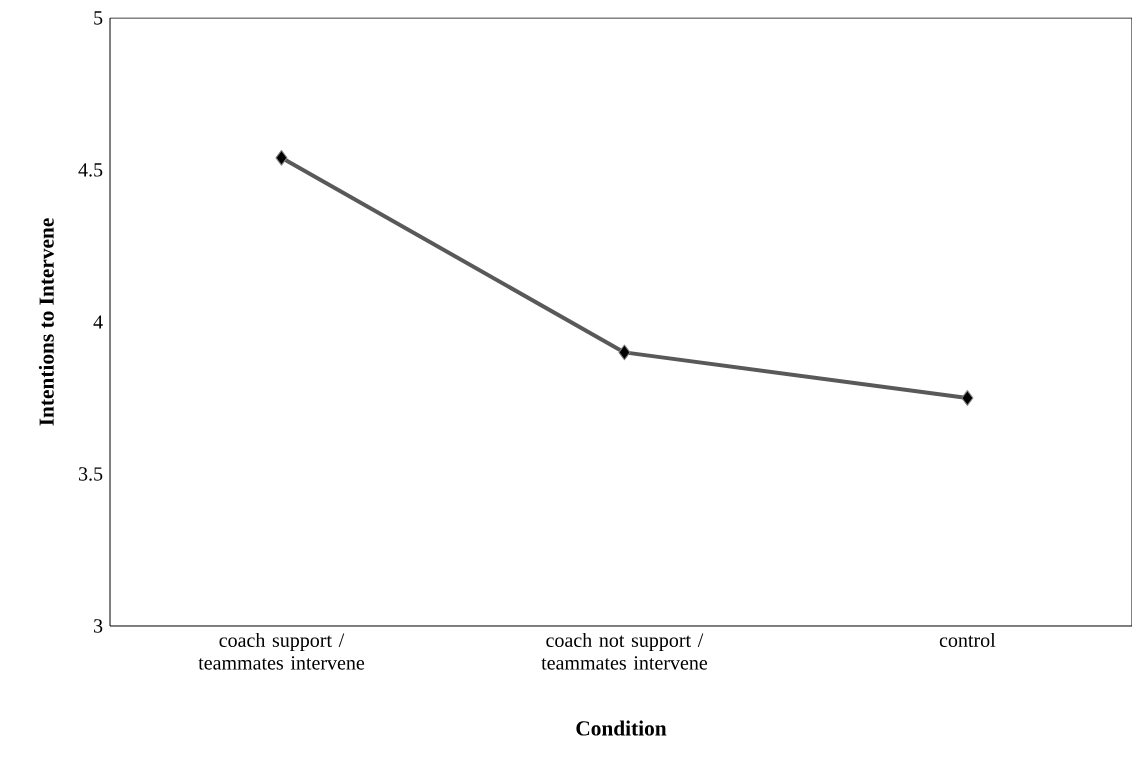 This screenshot has height=770, width=1132. Describe the element at coordinates (624, 651) in the screenshot. I see `x-tick-label: coach not support / teammates intervene` at that location.